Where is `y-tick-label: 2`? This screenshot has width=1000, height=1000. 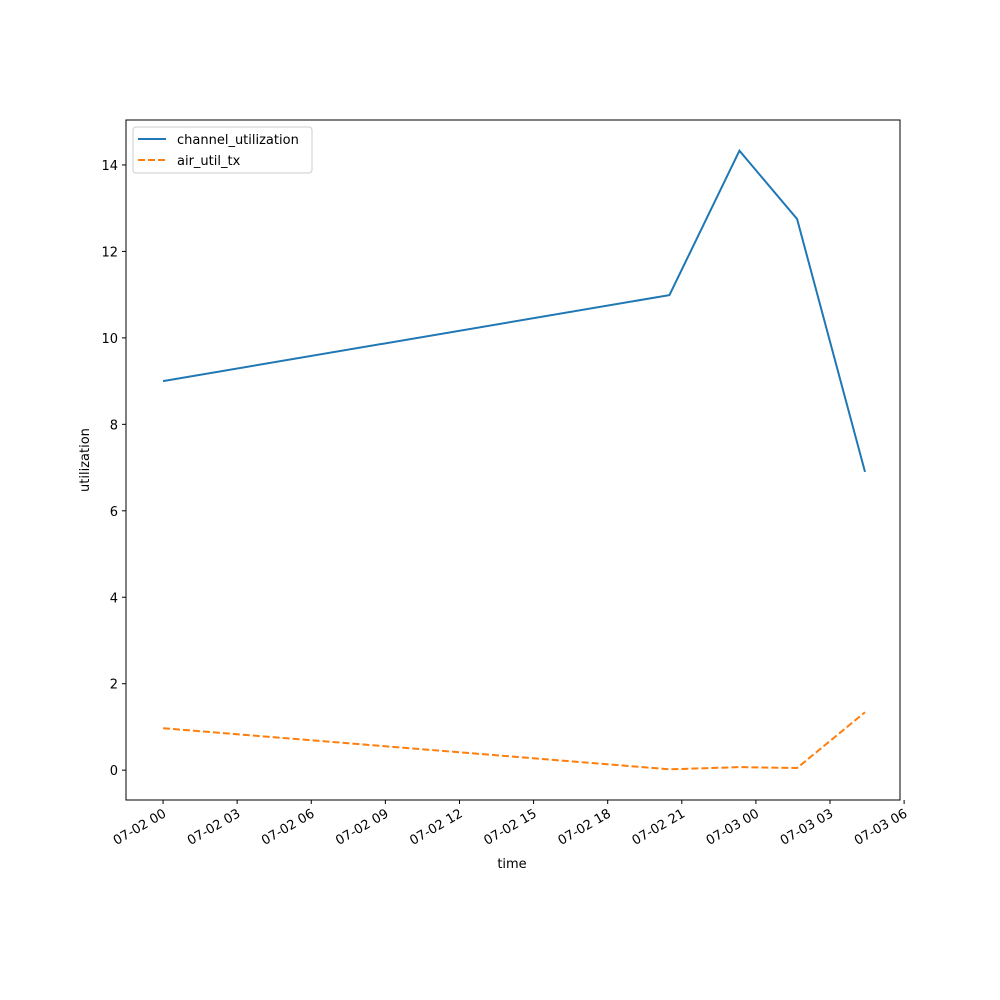 y-tick-label: 2 is located at coordinates (114, 685).